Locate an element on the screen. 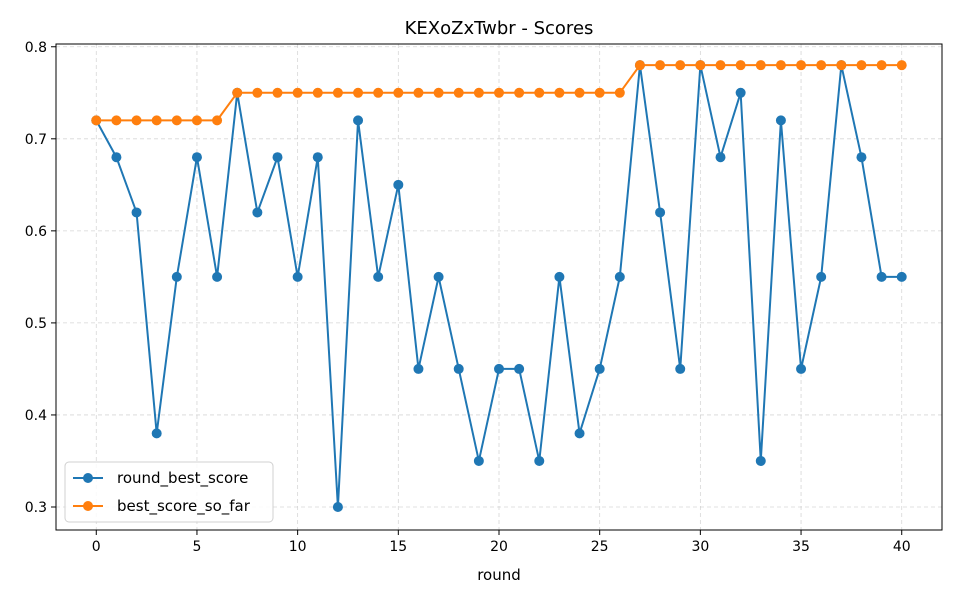  x-tick-label: 20 is located at coordinates (499, 547).